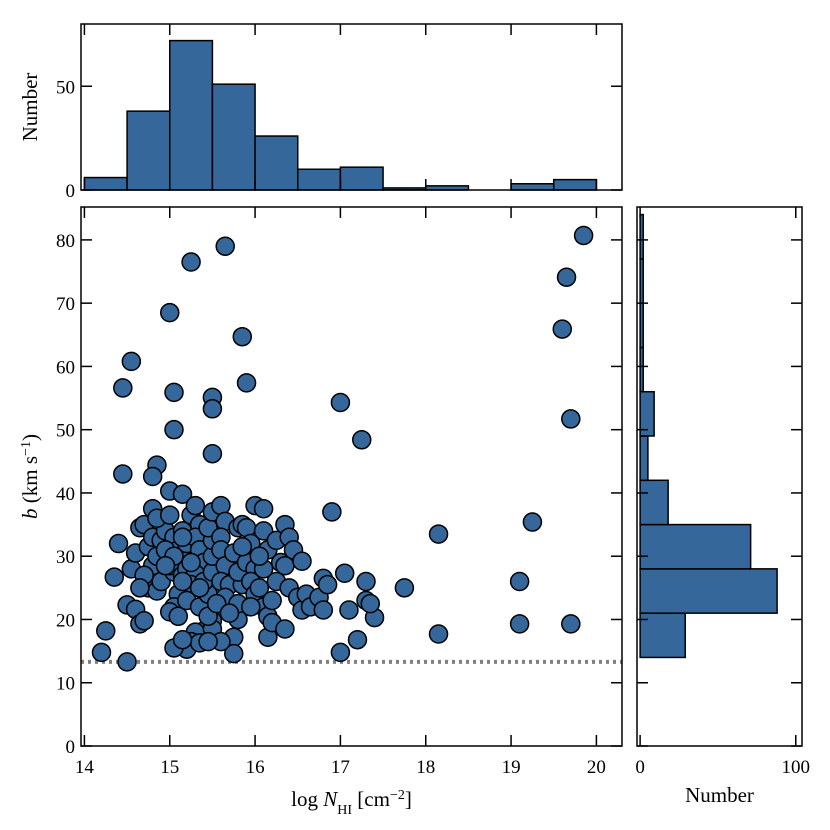 This screenshot has width=830, height=830. What do you see at coordinates (425, 767) in the screenshot?
I see `x-tick-label: 18` at bounding box center [425, 767].